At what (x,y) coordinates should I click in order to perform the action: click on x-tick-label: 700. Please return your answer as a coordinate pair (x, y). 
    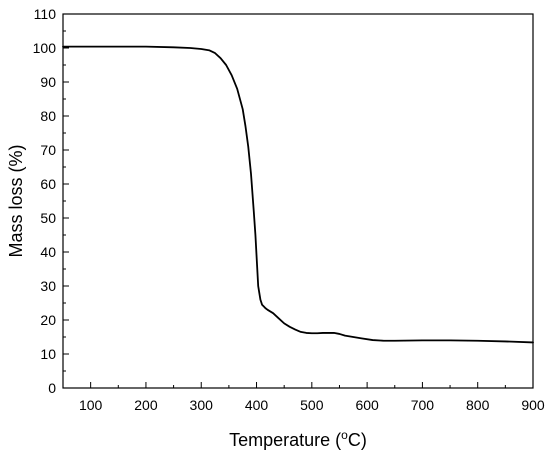
    Looking at the image, I should click on (423, 405).